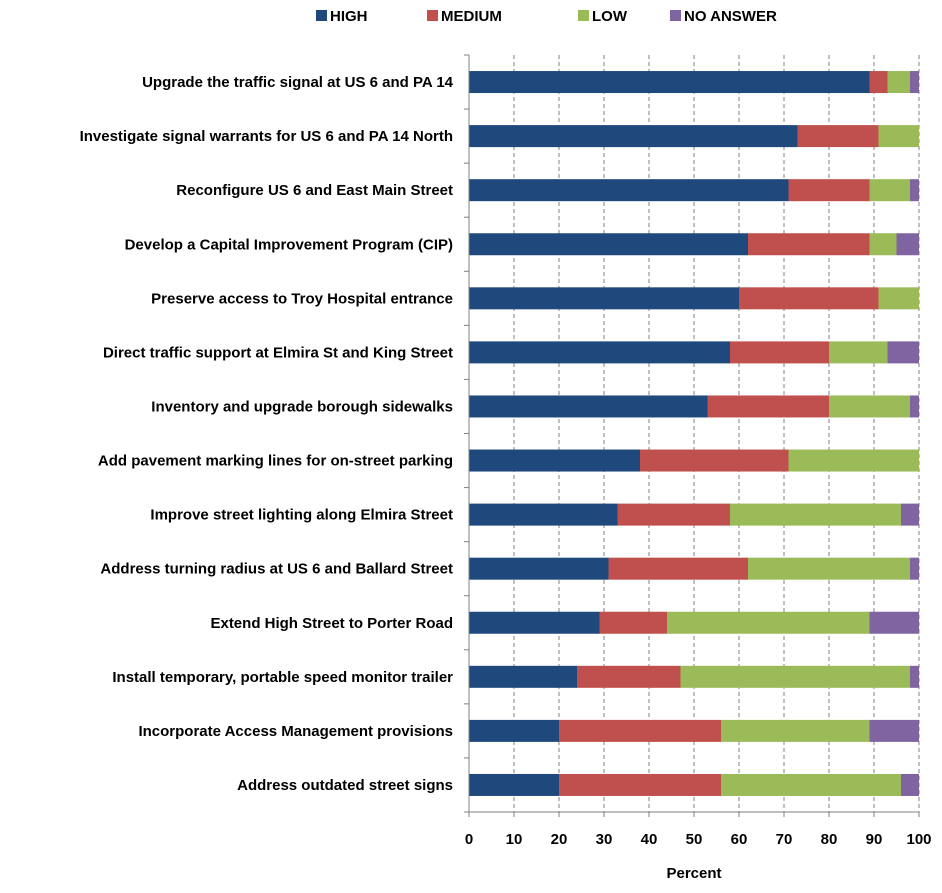 The width and height of the screenshot is (942, 893). I want to click on legend-item-medium: MEDIUM, so click(464, 16).